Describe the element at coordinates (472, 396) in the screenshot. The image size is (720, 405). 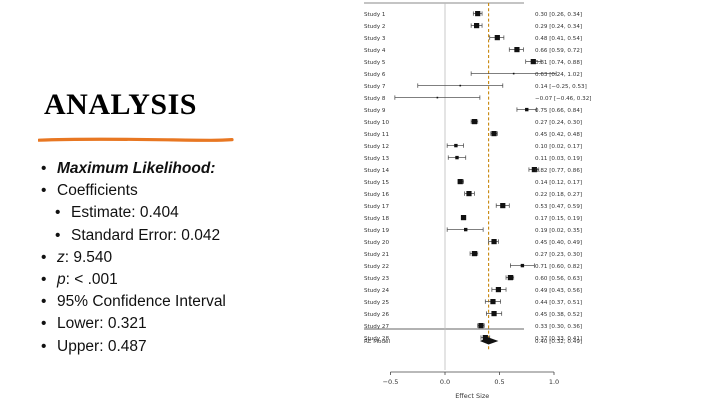
I see `x-axis-label: Effect Size` at that location.